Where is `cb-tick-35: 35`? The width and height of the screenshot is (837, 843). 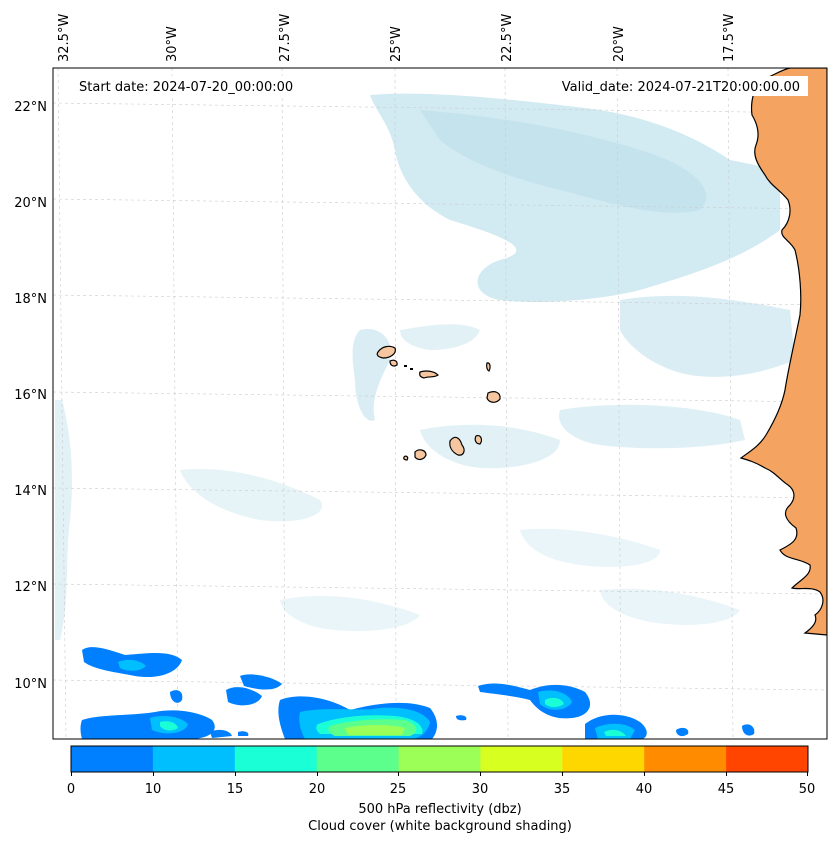
cb-tick-35: 35 is located at coordinates (562, 789).